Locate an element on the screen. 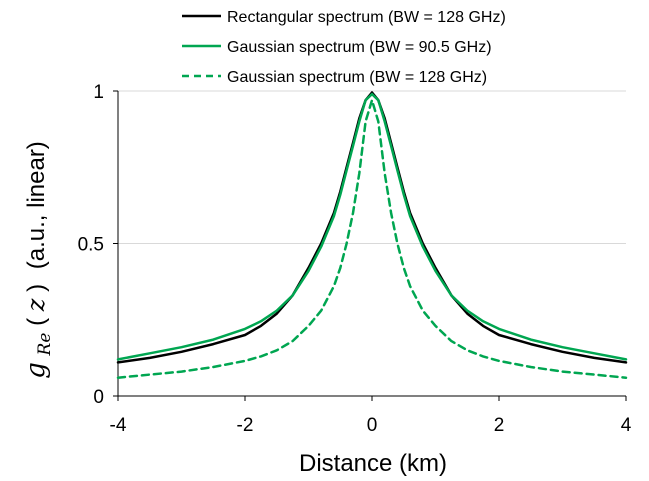 The width and height of the screenshot is (649, 481). y-axis-symbol: g is located at coordinates (36, 370).